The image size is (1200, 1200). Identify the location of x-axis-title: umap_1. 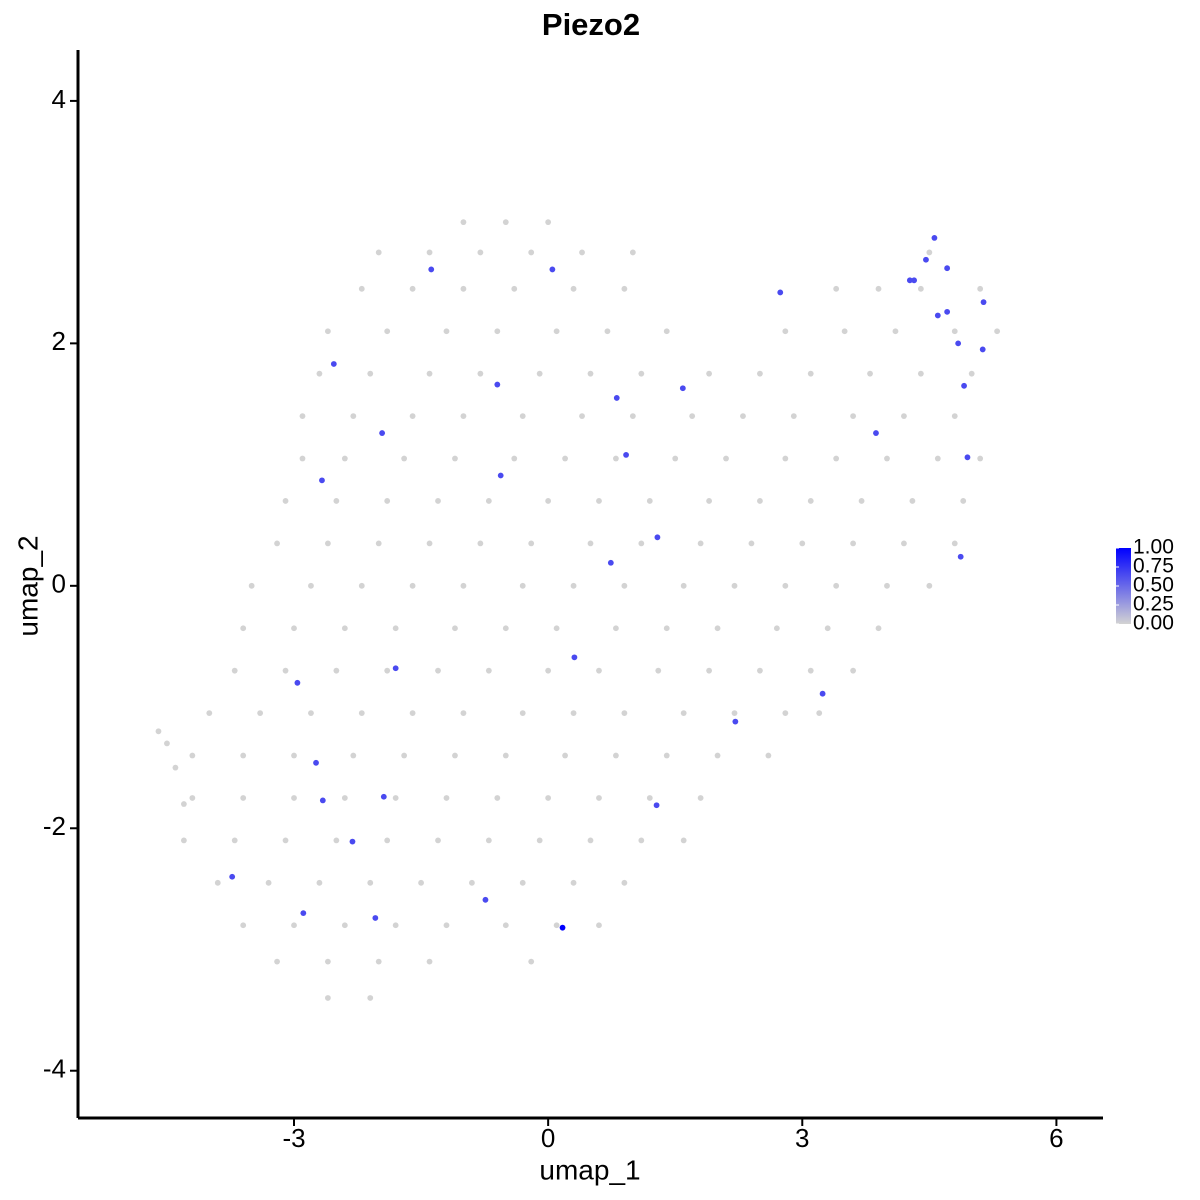
(589, 1169).